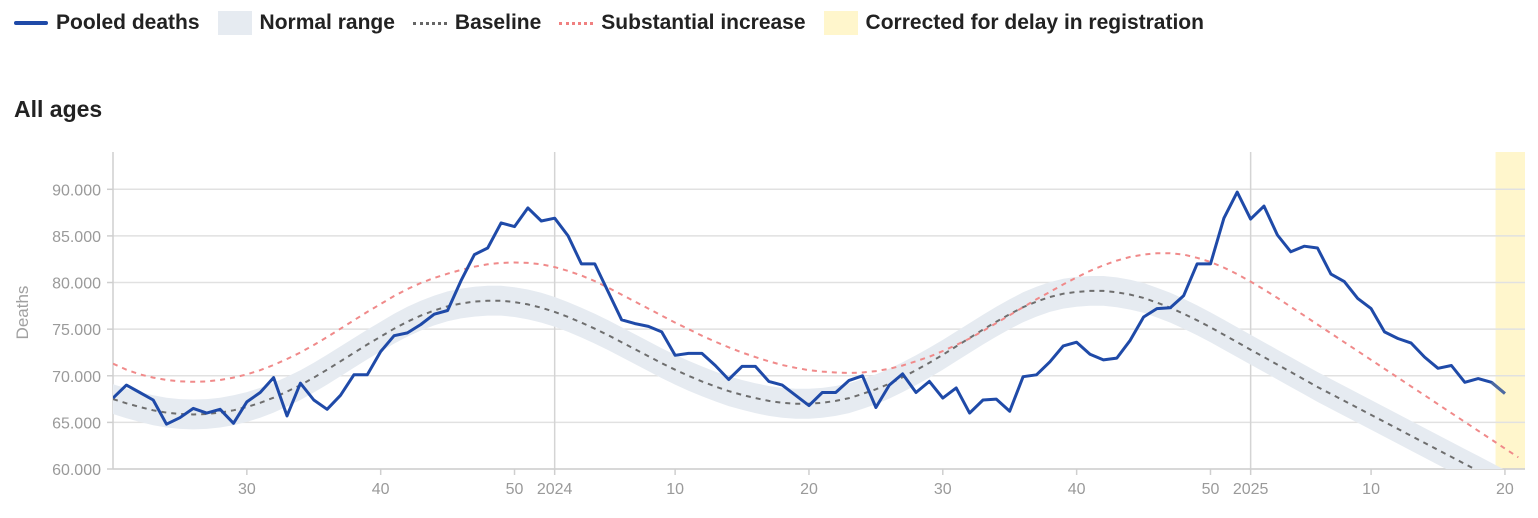 The image size is (1538, 518). What do you see at coordinates (498, 22) in the screenshot?
I see `legend-label: Baseline` at bounding box center [498, 22].